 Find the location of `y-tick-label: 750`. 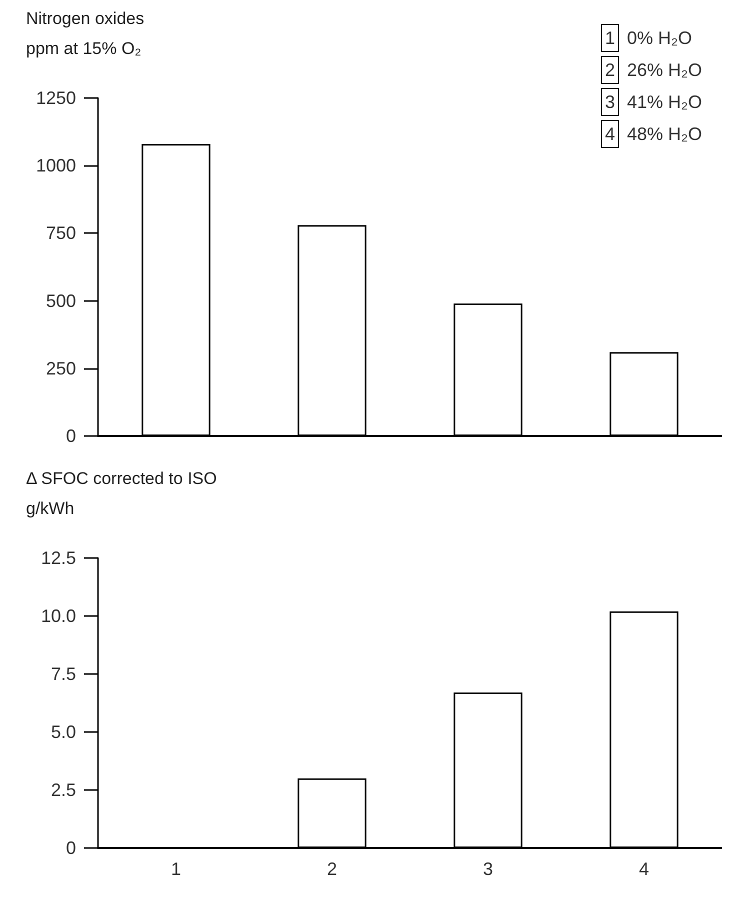

y-tick-label: 750 is located at coordinates (61, 233).